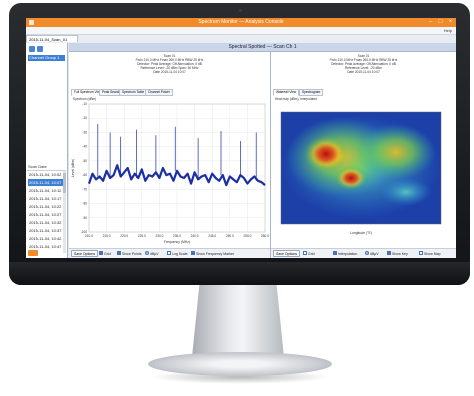  Describe the element at coordinates (363, 60) in the screenshot. I see `heatmap-info-line: Fmin 210.0 MHz Fmax 260.0 MHz RBW 25 kHz` at that location.